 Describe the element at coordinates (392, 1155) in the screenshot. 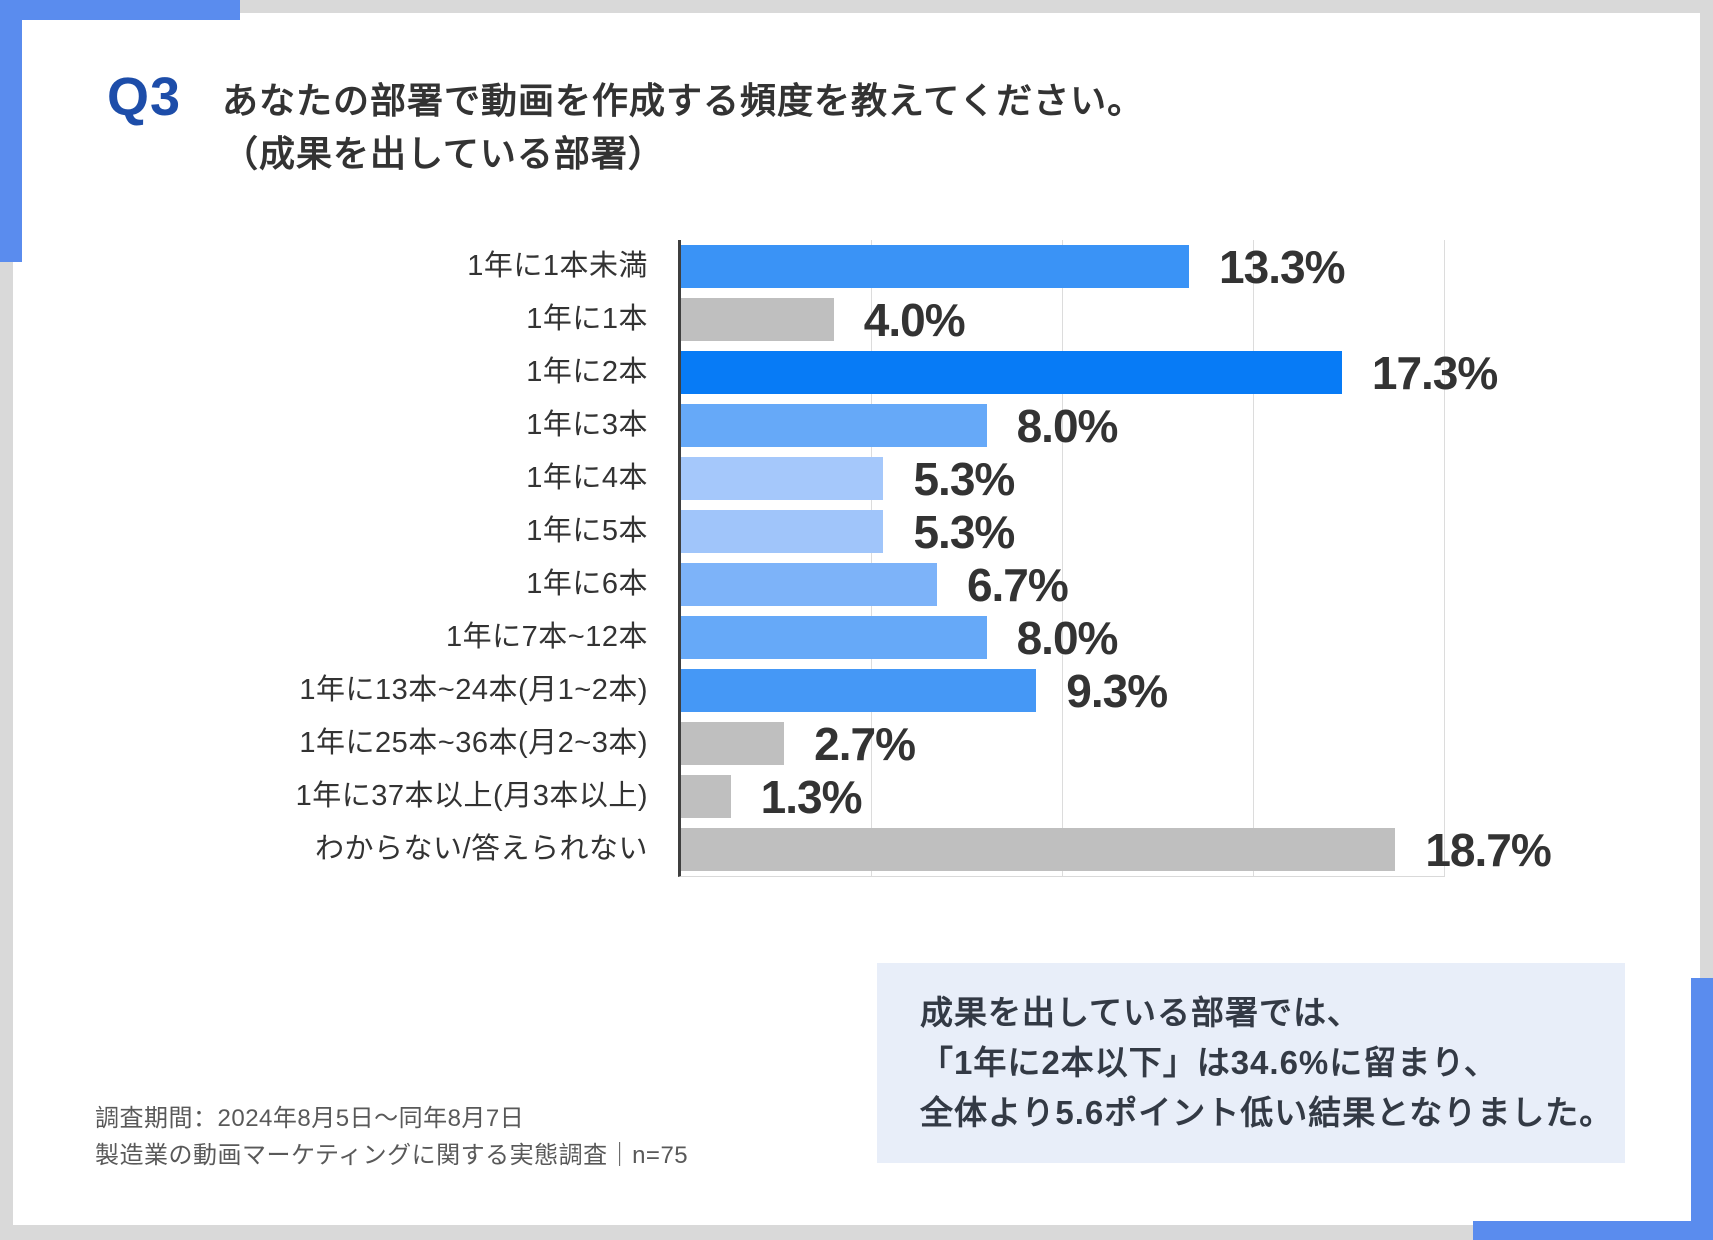

I see `survey-name: 製造業の動画マーケティングに関する実態調査｜n=75` at that location.